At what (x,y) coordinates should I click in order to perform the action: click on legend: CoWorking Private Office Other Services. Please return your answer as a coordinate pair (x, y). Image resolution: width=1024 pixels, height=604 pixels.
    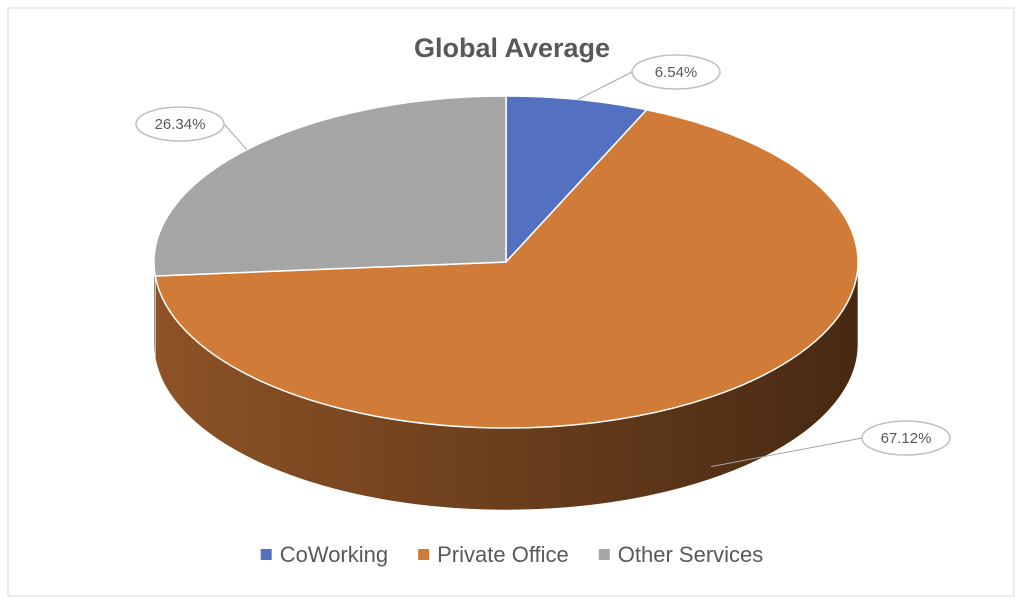
    Looking at the image, I should click on (512, 554).